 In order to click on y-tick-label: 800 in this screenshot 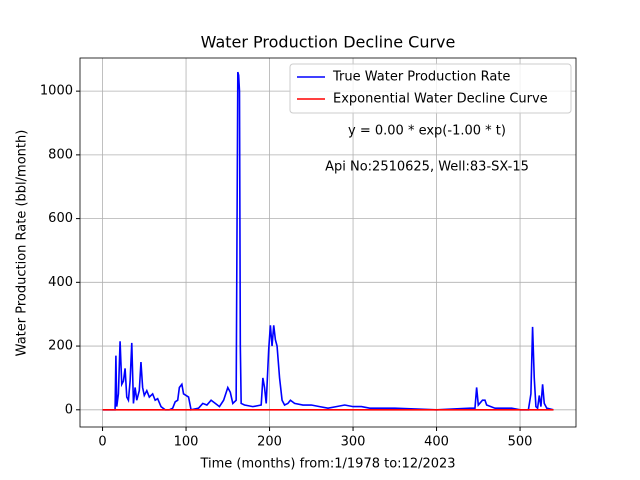, I will do `click(60, 154)`.